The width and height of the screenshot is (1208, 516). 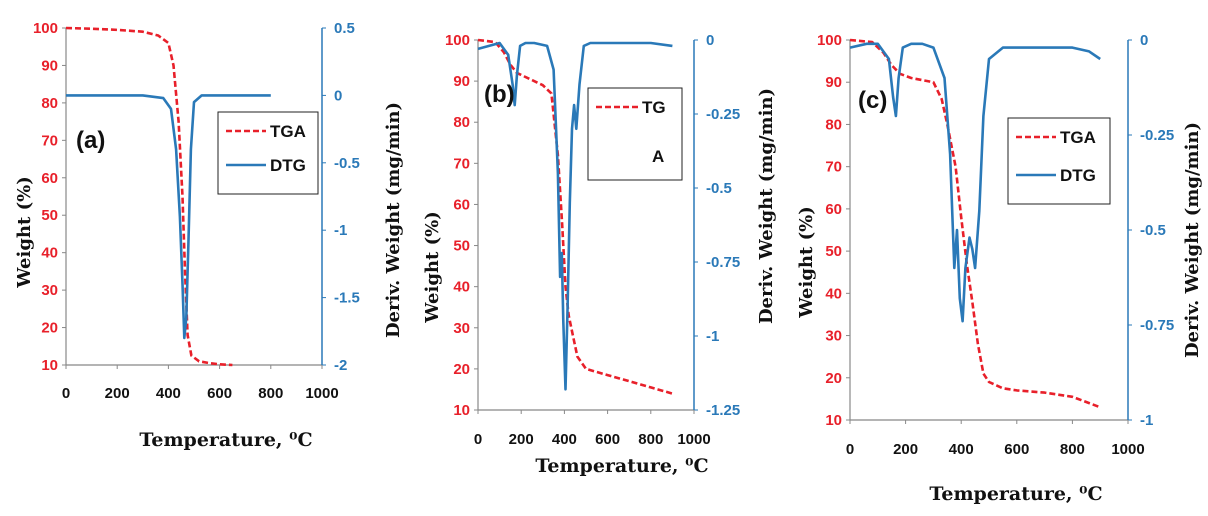 What do you see at coordinates (321, 393) in the screenshot?
I see `panel-1-x-tick-label: 1000` at bounding box center [321, 393].